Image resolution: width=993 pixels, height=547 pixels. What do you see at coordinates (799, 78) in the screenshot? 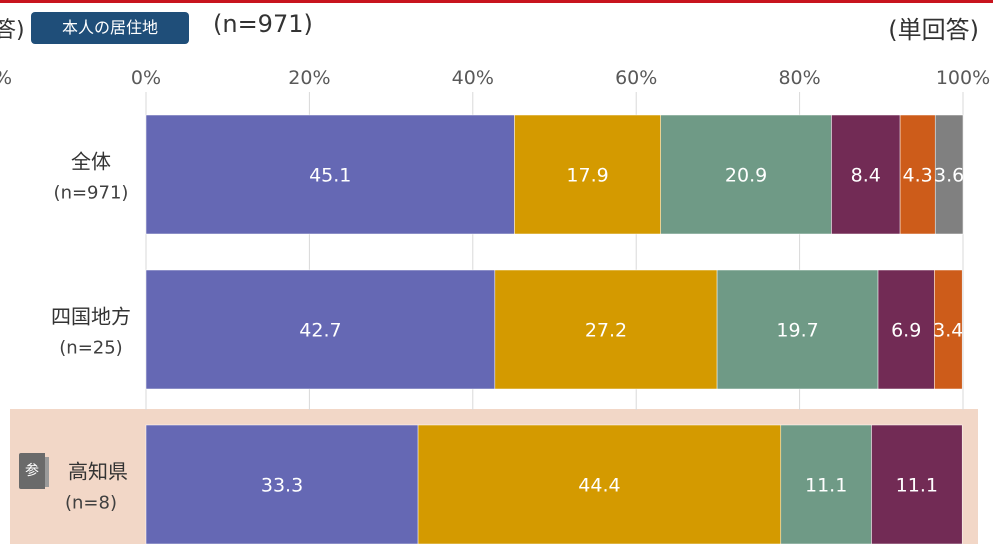
I see `tick-label-5: 80%` at bounding box center [799, 78].